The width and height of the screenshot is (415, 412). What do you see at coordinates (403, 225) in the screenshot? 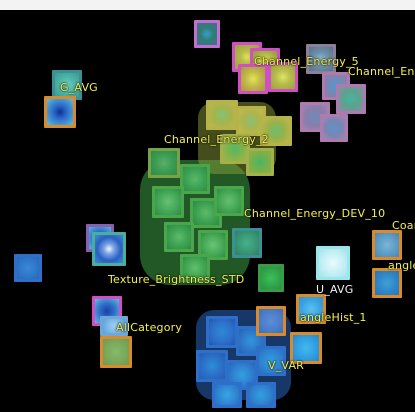
I see `label-coar: Coar` at bounding box center [403, 225].